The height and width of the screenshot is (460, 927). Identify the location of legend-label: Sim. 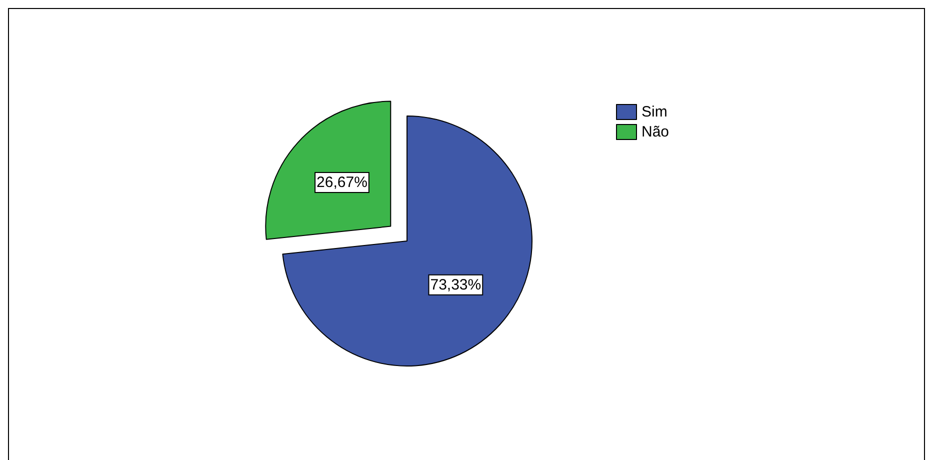
(655, 112).